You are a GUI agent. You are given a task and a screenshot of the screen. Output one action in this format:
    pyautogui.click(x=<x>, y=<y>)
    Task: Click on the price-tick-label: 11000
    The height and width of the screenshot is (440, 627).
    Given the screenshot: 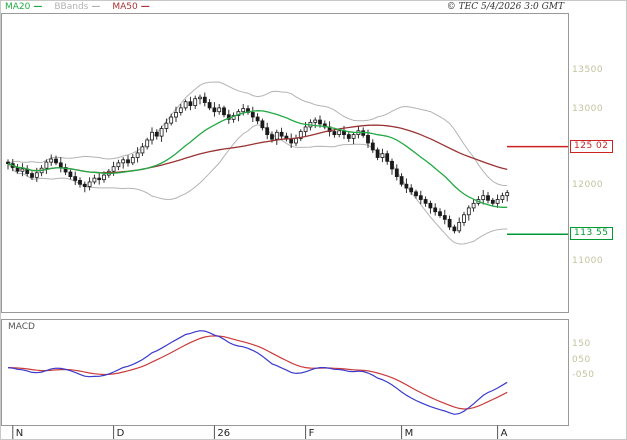 What is the action you would take?
    pyautogui.click(x=588, y=261)
    